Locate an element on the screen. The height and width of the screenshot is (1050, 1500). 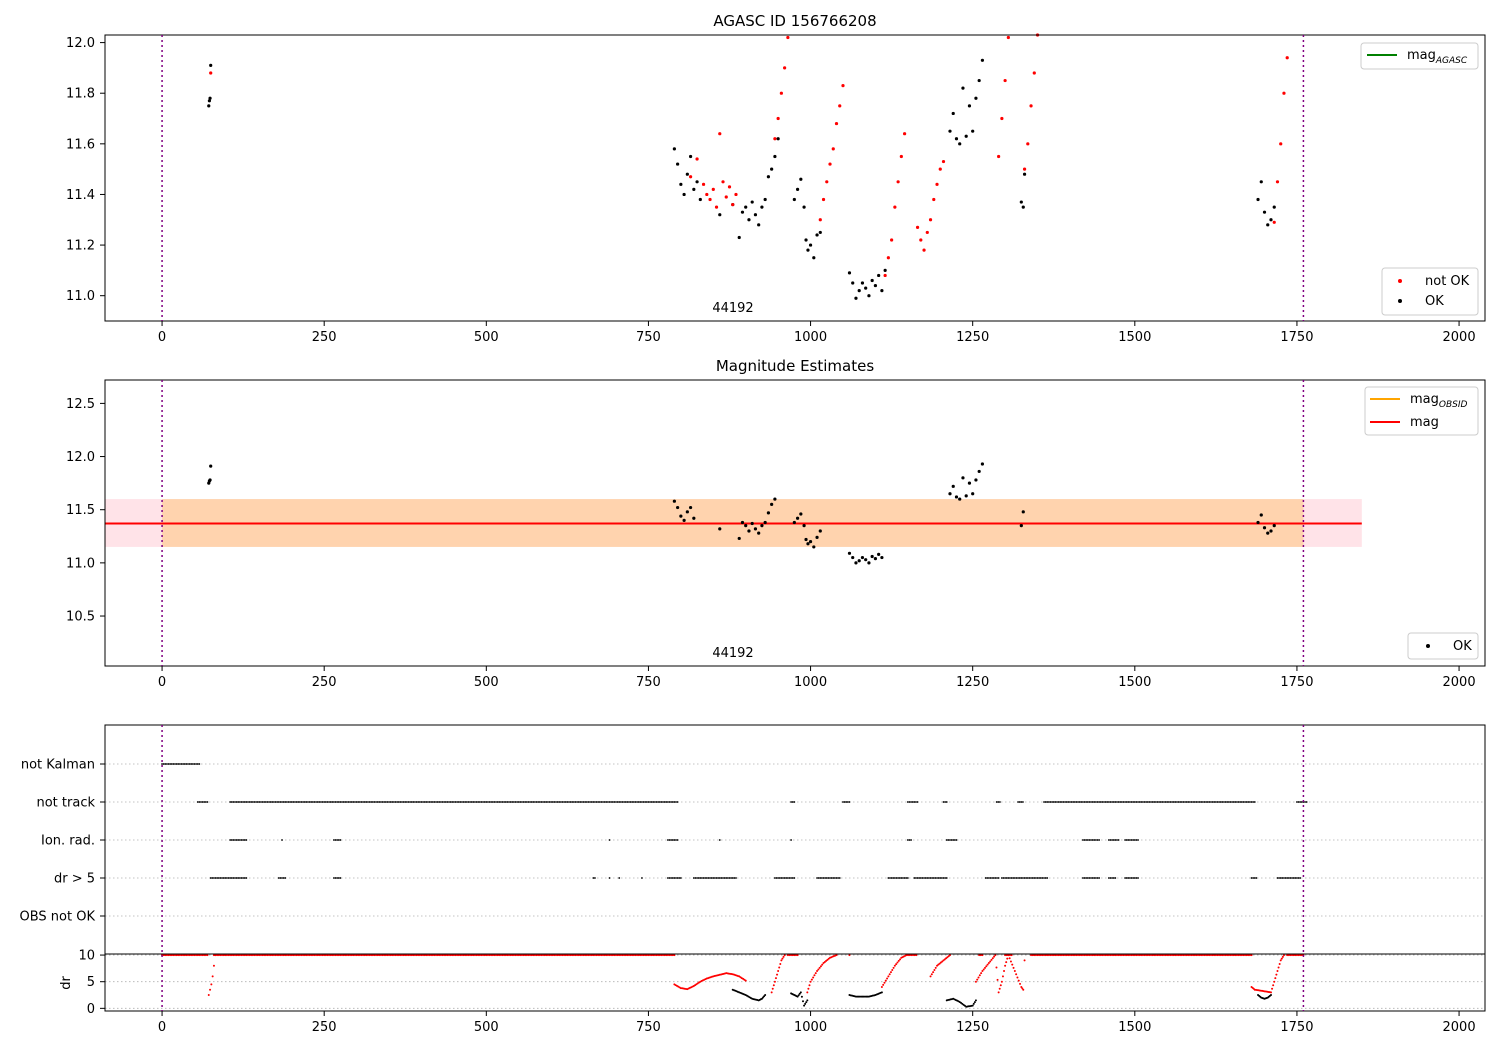
panel-1-xtick-label: 1500 is located at coordinates (1134, 337).